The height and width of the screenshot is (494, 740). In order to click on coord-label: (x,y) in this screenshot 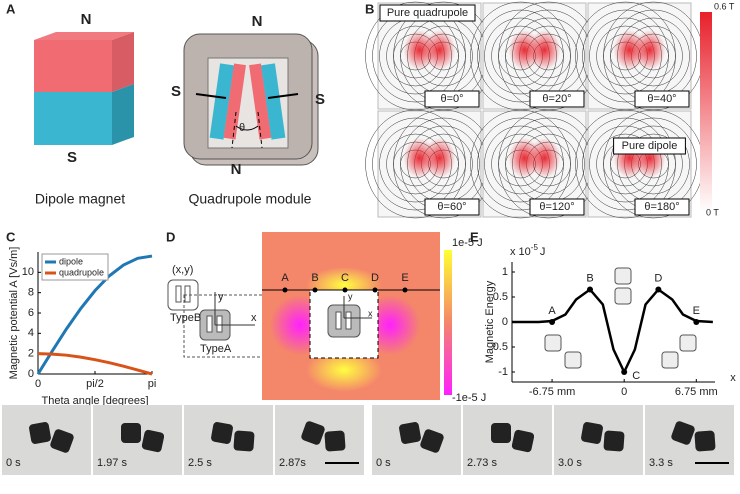, I will do `click(182, 270)`.